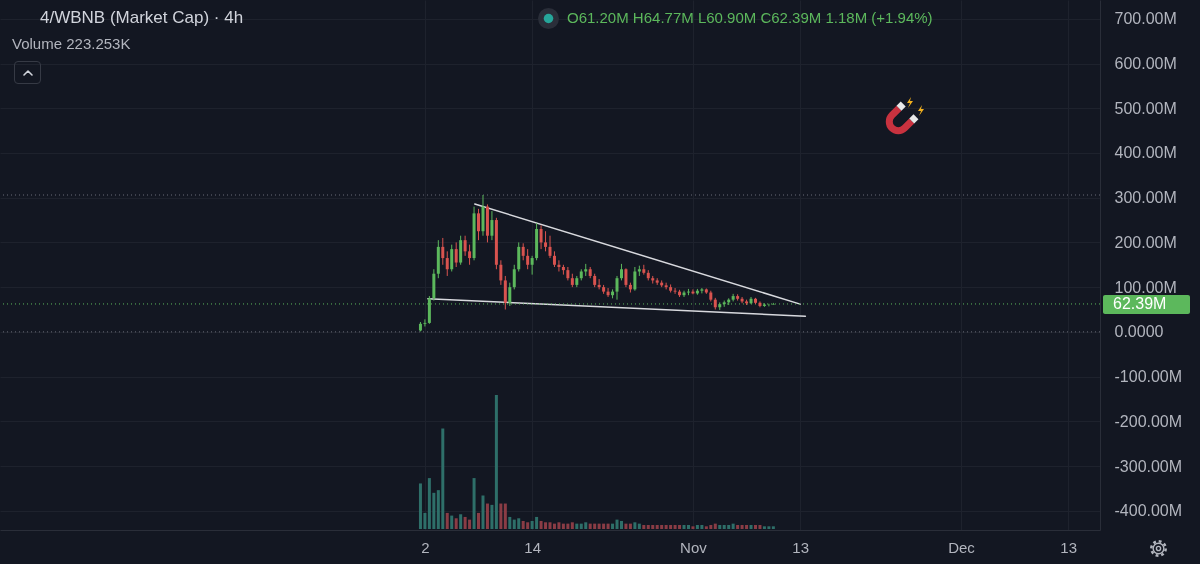 The height and width of the screenshot is (564, 1200). I want to click on x-tick-label: 2, so click(425, 547).